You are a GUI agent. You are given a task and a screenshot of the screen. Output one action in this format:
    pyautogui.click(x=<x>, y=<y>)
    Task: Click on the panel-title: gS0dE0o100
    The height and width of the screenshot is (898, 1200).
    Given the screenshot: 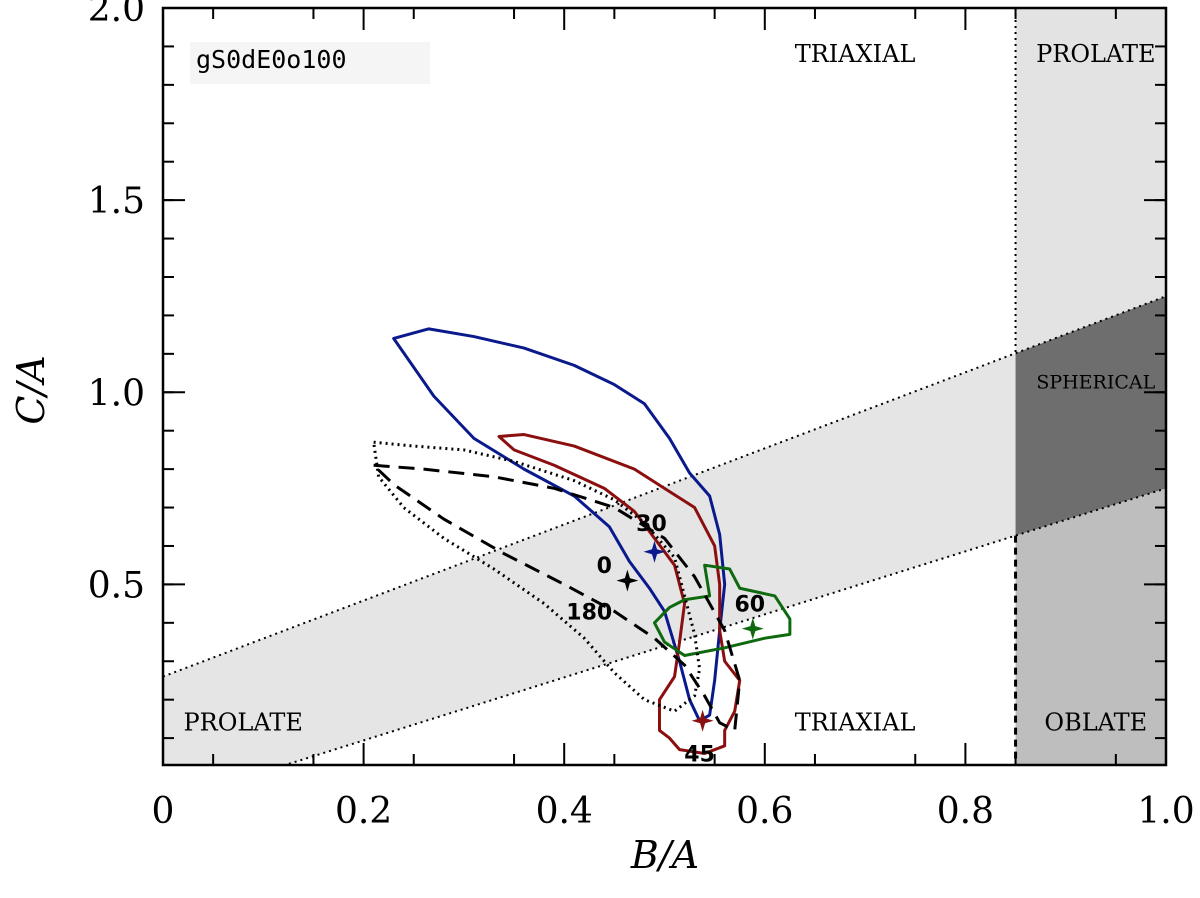 What is the action you would take?
    pyautogui.click(x=271, y=59)
    